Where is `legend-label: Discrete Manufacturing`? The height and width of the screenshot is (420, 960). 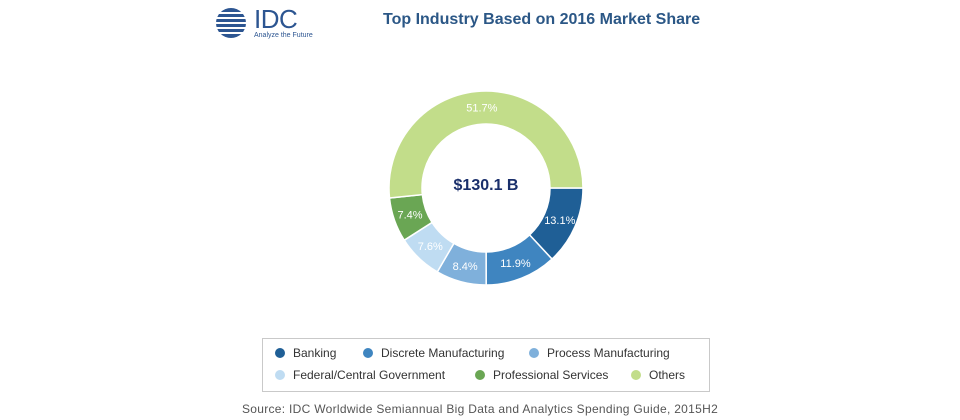 legend-label: Discrete Manufacturing is located at coordinates (443, 353).